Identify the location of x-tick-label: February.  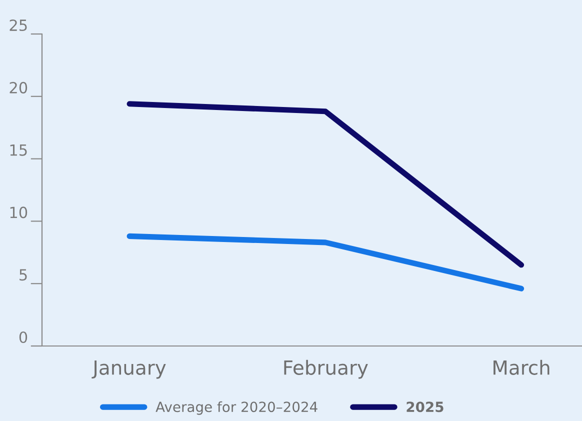
(326, 369).